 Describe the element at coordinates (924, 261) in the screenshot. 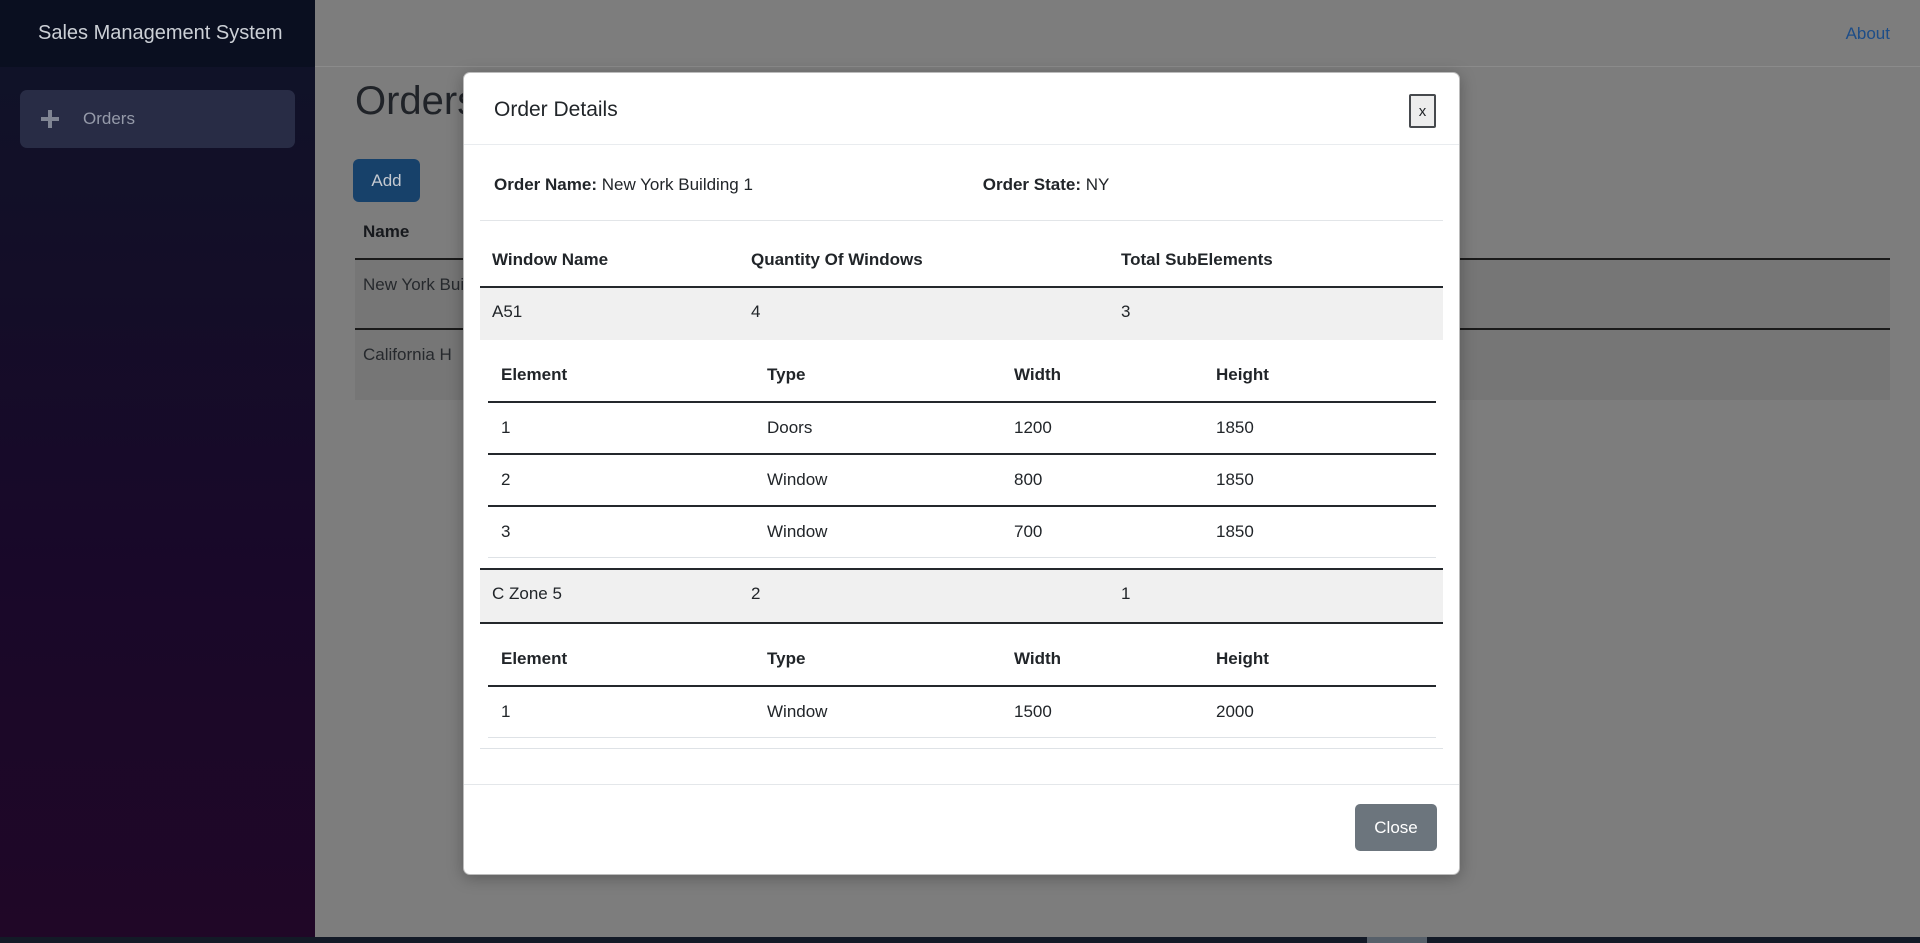

I see `windows-col-quantity: Quantity Of Windows` at that location.